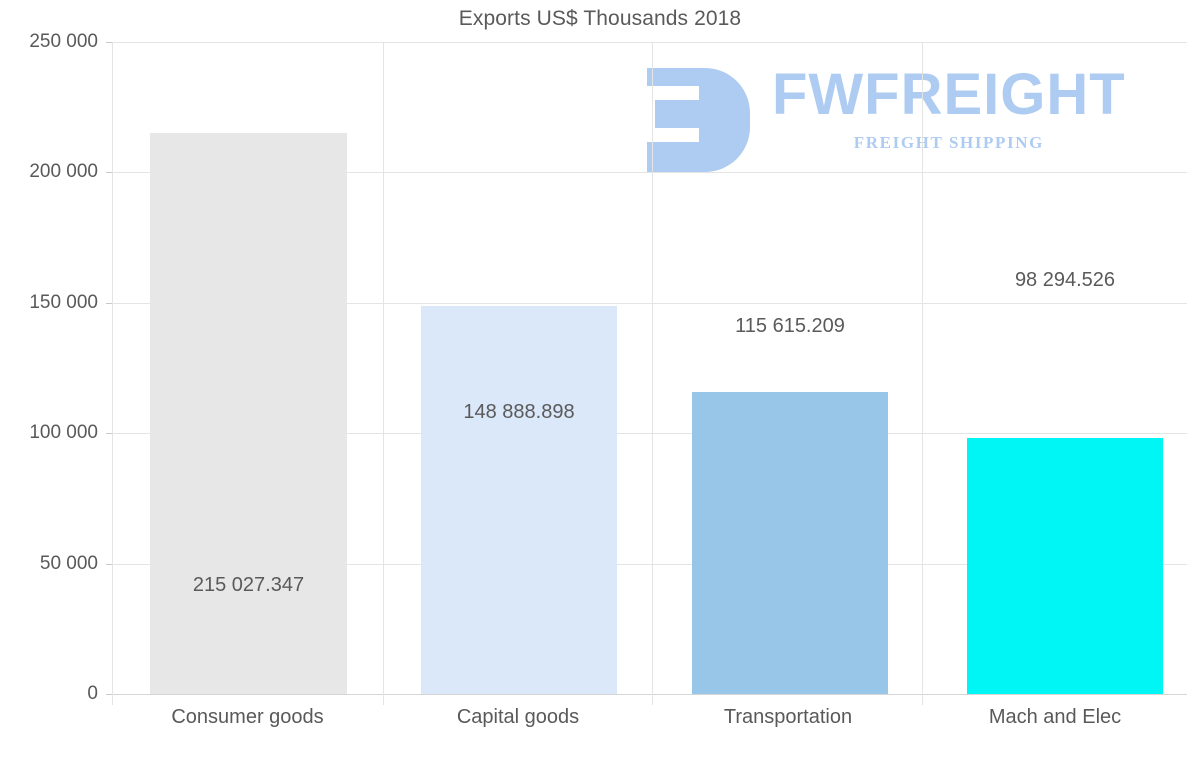  I want to click on y-tick-label: 250 000, so click(63, 41).